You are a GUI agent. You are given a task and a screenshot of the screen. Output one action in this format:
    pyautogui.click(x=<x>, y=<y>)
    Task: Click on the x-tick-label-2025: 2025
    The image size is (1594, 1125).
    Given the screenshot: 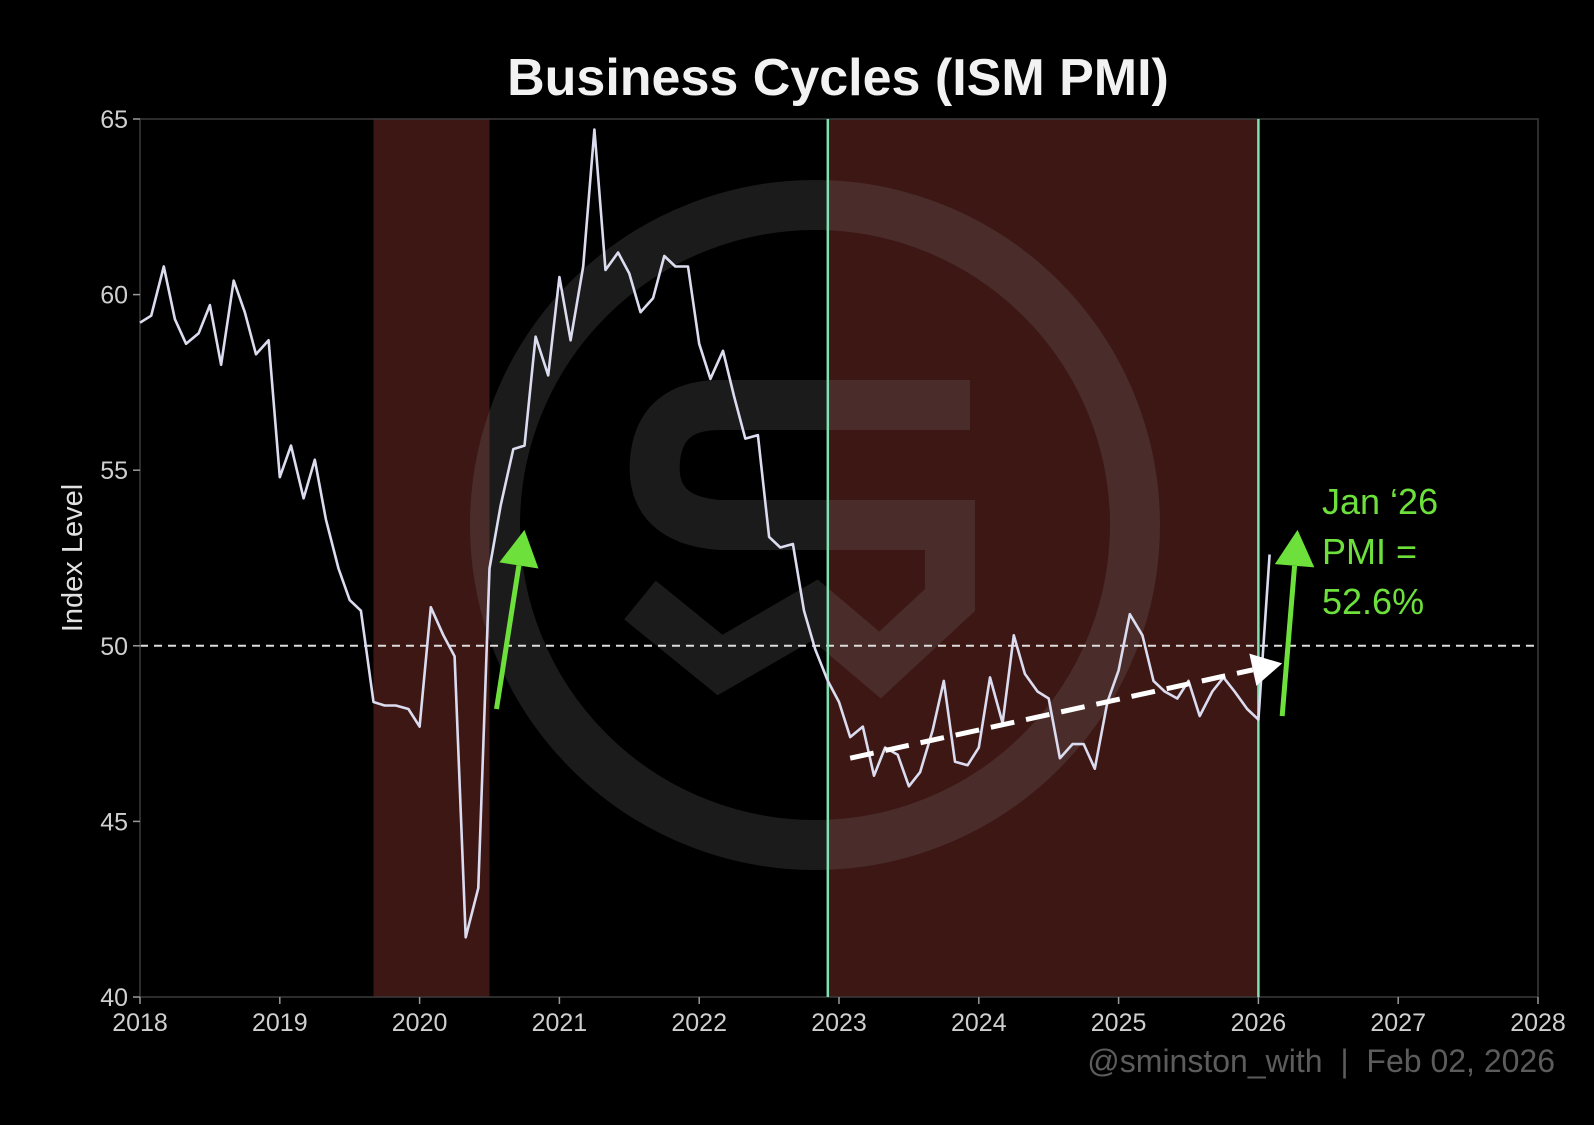 What is the action you would take?
    pyautogui.click(x=1119, y=1023)
    